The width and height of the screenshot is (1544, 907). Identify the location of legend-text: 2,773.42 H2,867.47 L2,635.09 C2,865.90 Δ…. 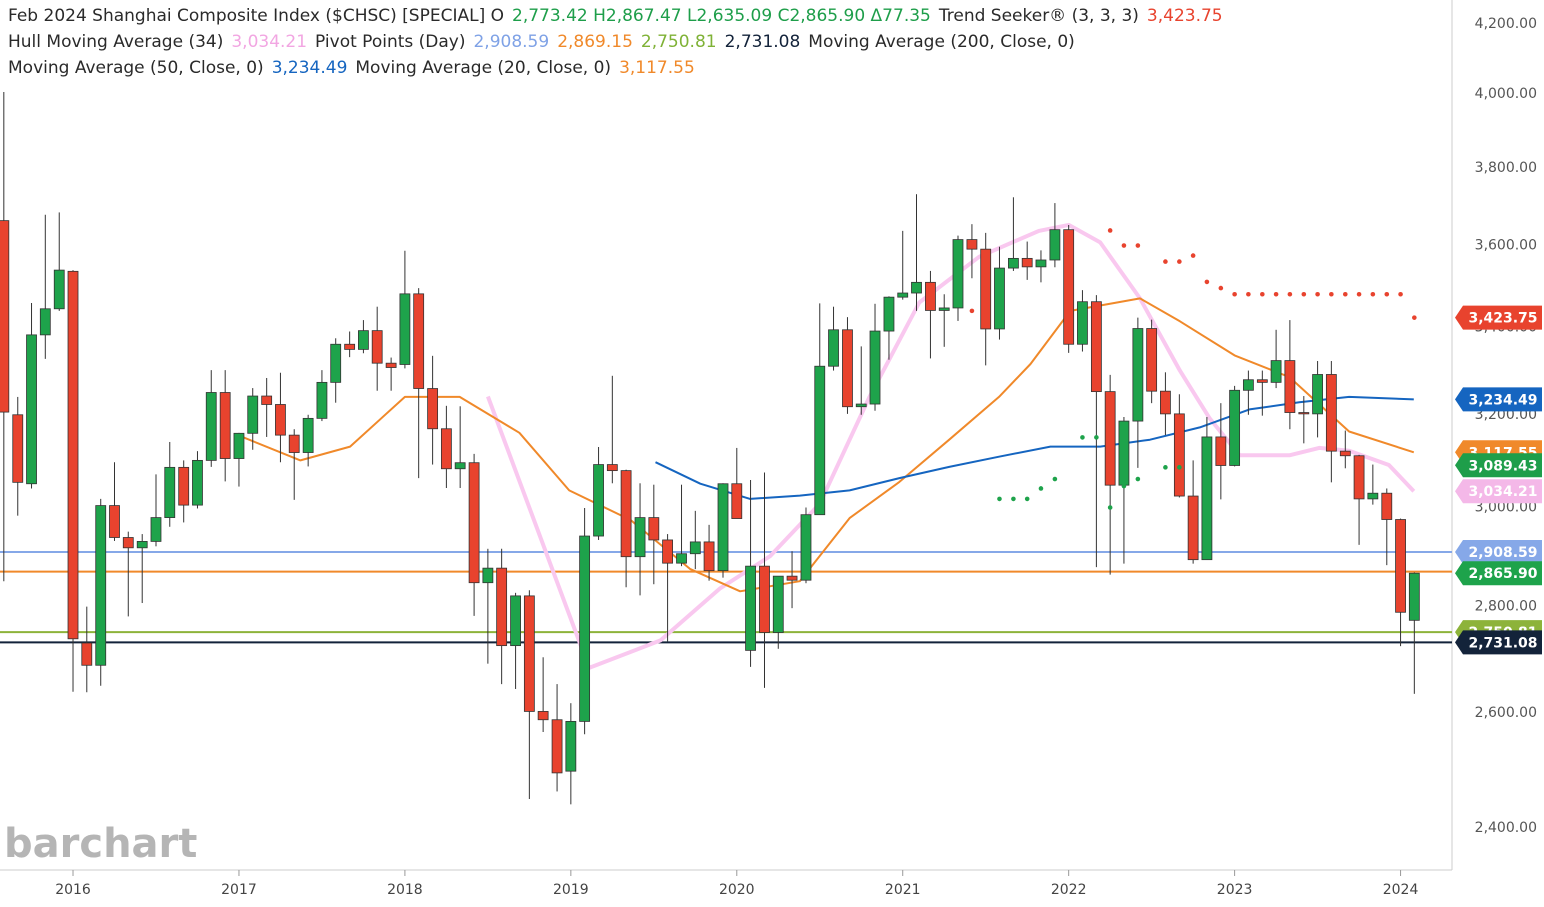
(721, 16).